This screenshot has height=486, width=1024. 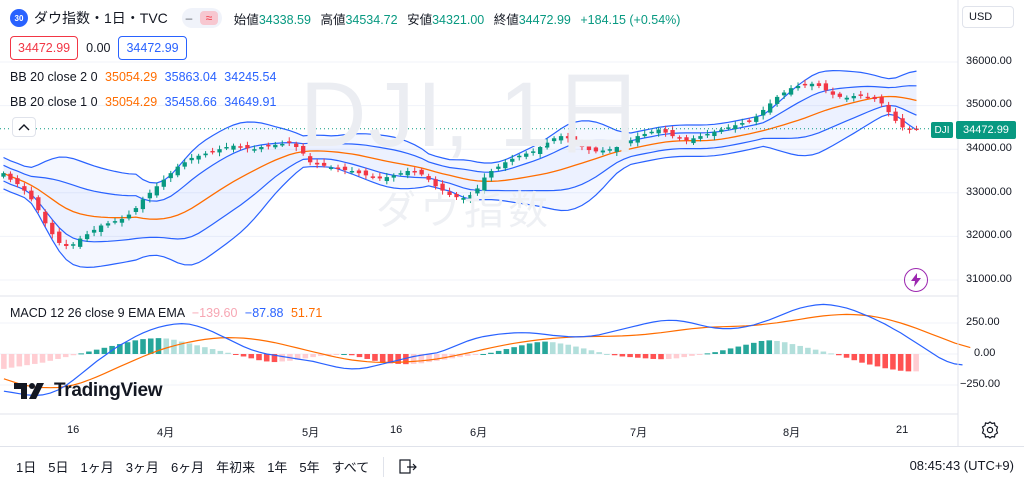 What do you see at coordinates (187, 467) in the screenshot?
I see `range-button-6m: 6ヶ月` at bounding box center [187, 467].